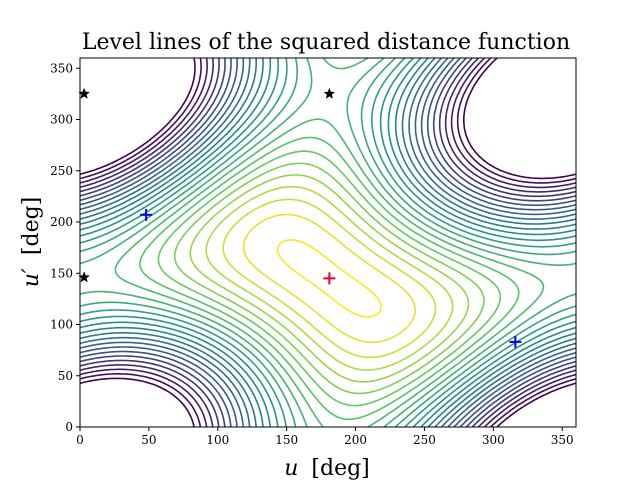 The image size is (640, 480). I want to click on y-tick-label: 50, so click(65, 376).